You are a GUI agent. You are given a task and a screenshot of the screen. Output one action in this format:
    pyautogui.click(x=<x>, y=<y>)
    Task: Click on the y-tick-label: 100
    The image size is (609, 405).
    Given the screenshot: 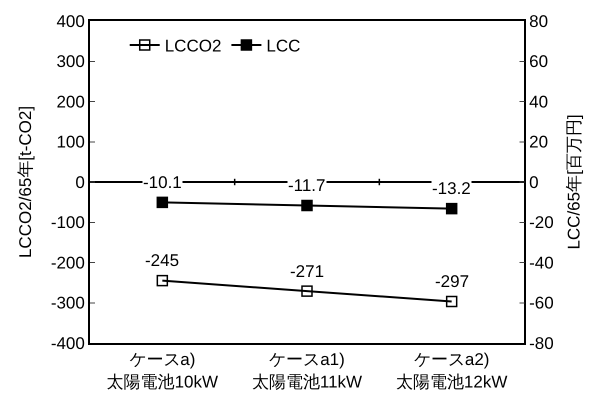 What is the action you would take?
    pyautogui.click(x=70, y=142)
    